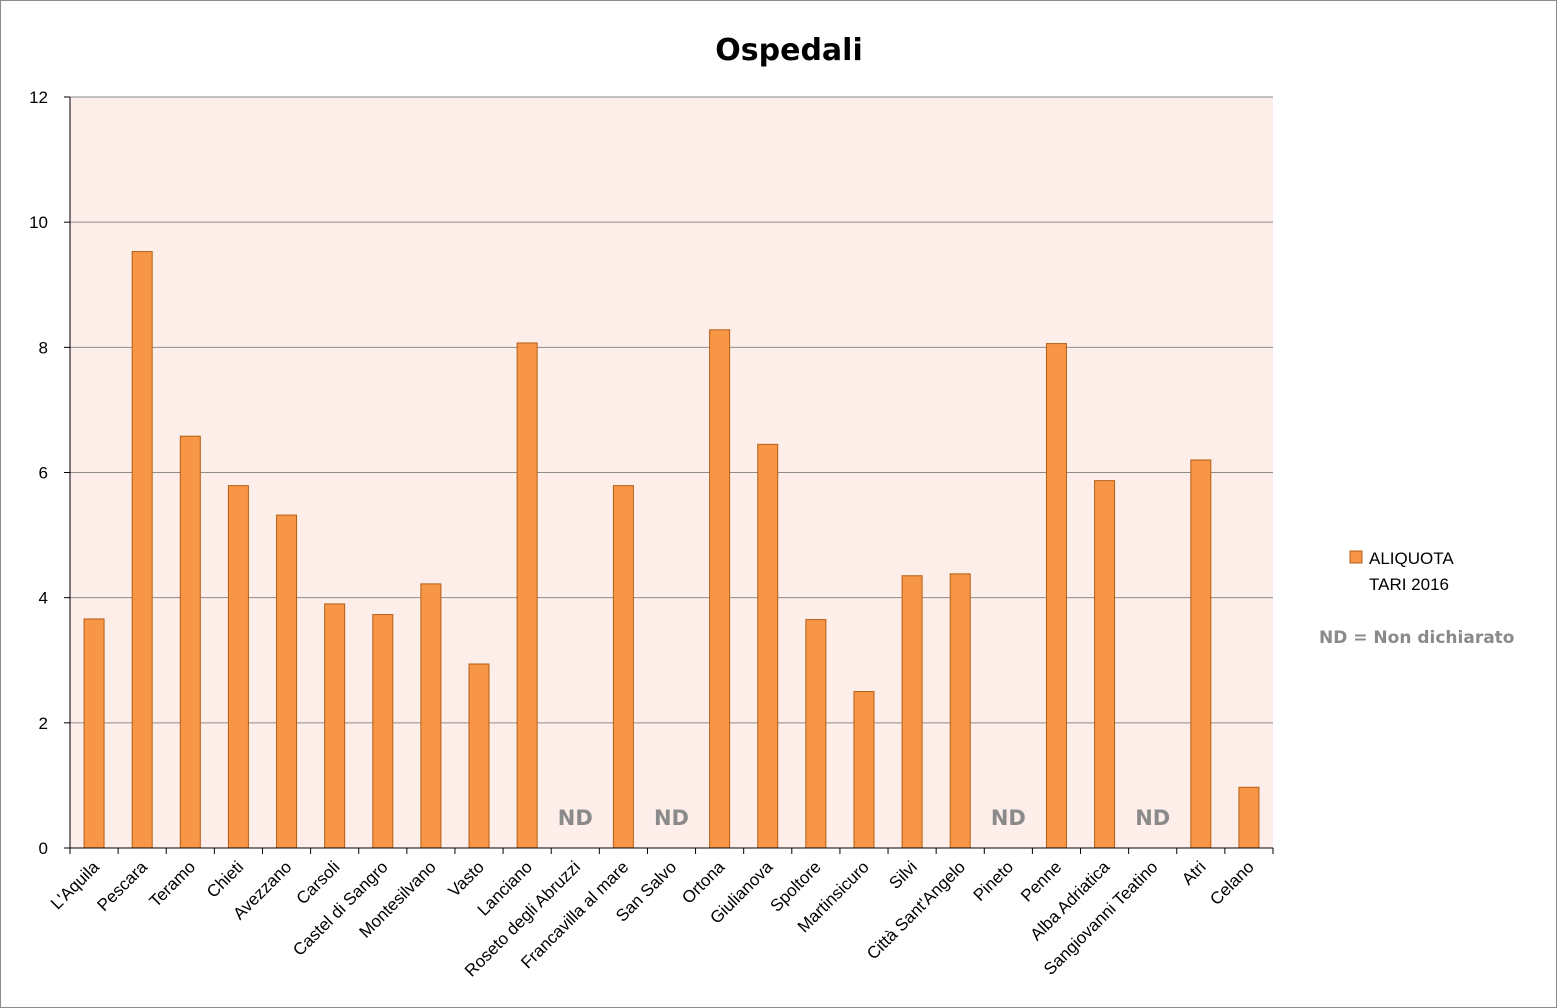 Image resolution: width=1557 pixels, height=1008 pixels. Describe the element at coordinates (466, 878) in the screenshot. I see `x-tick-label: Vasto` at that location.